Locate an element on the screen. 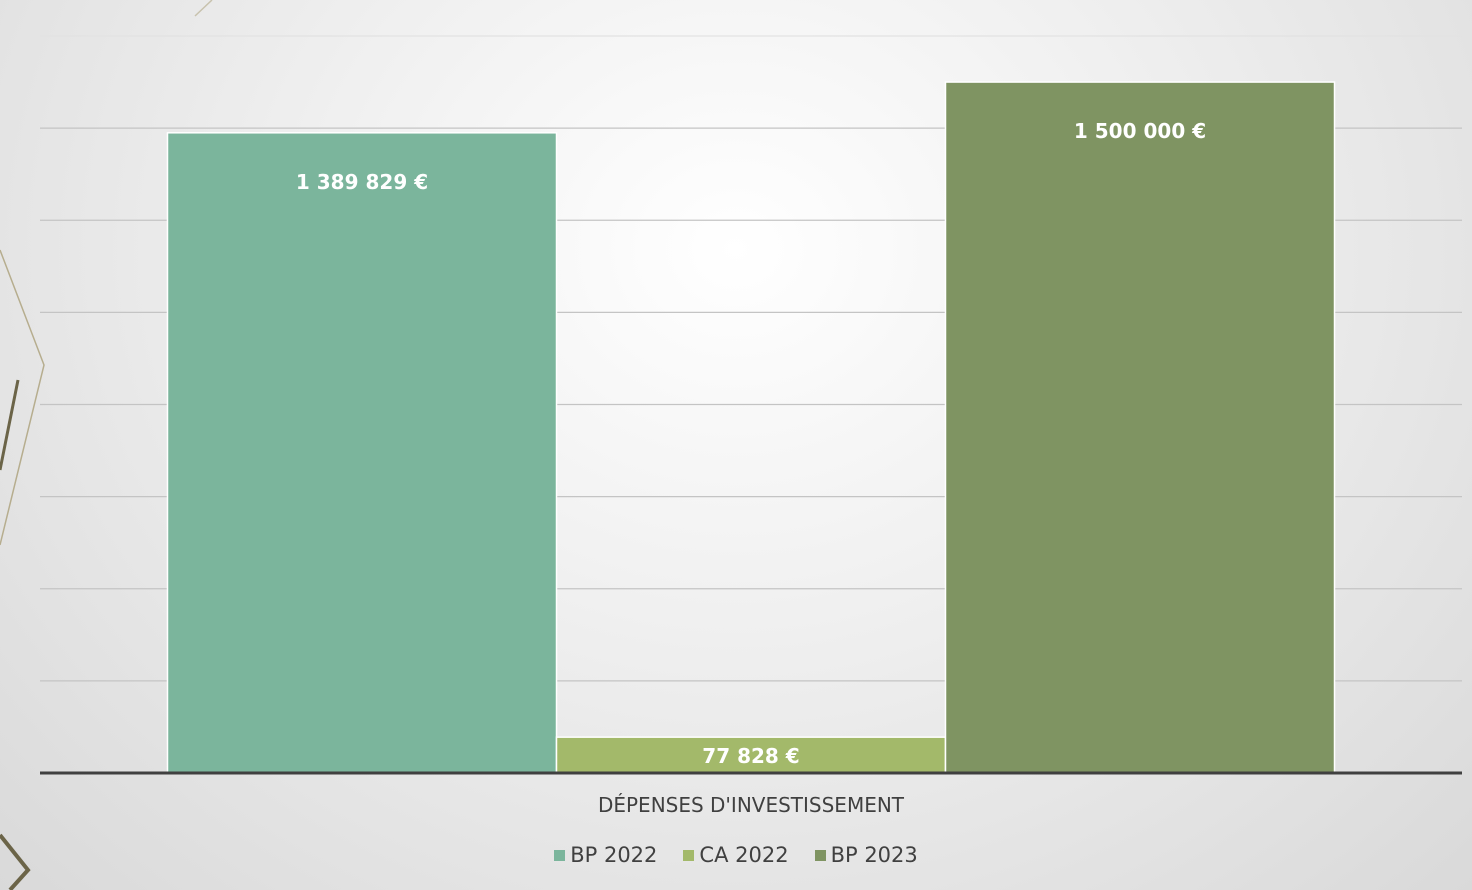 The height and width of the screenshot is (890, 1472). legend-label: BP 2023 is located at coordinates (874, 855).